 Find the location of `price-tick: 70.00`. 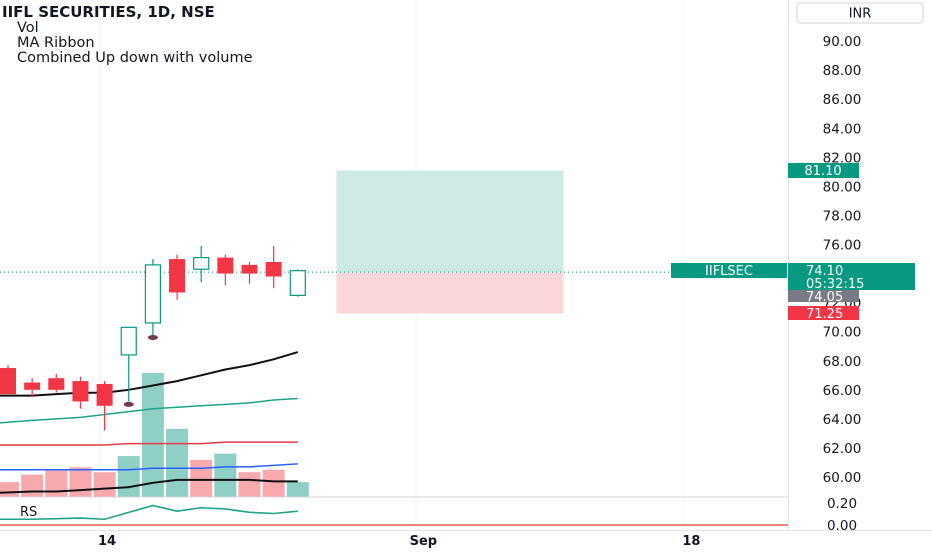

price-tick: 70.00 is located at coordinates (842, 333).